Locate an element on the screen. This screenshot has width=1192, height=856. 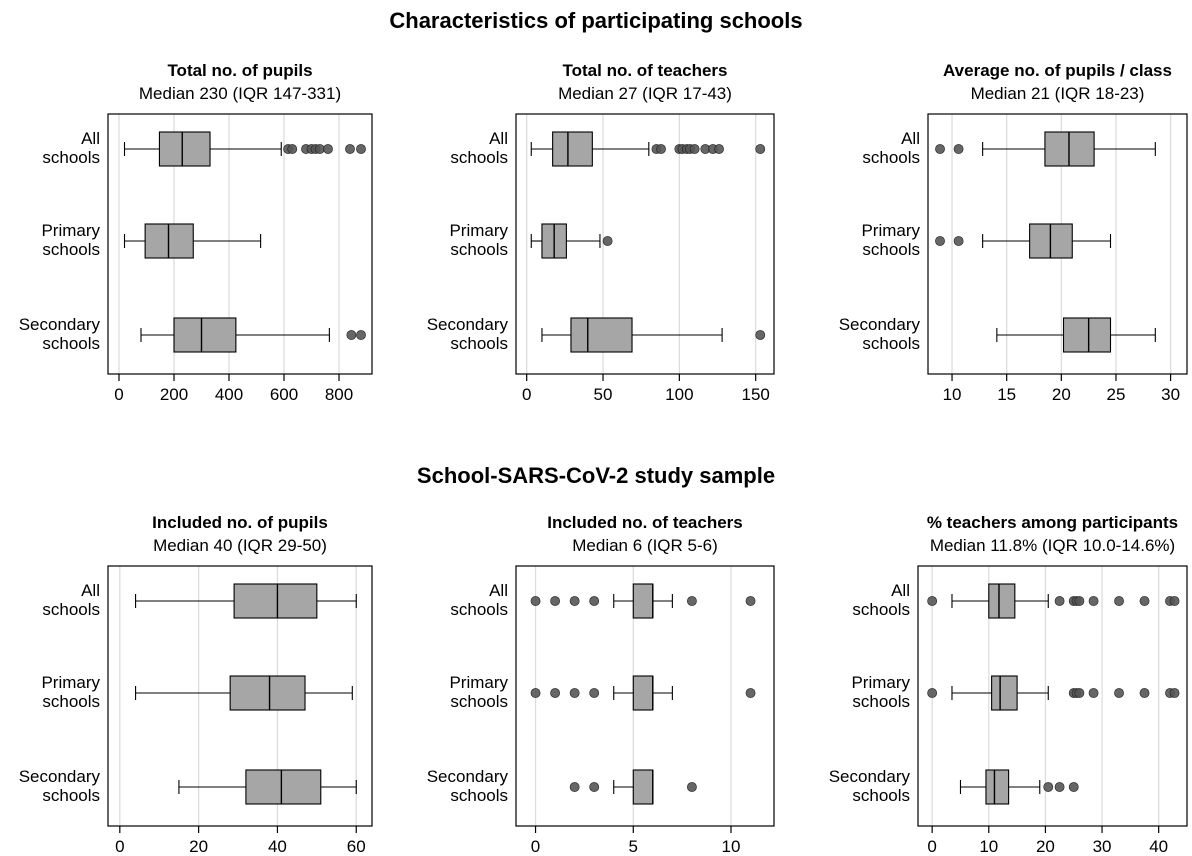
panel-subtitle: Median 6 (IQR 5-6) is located at coordinates (645, 545).